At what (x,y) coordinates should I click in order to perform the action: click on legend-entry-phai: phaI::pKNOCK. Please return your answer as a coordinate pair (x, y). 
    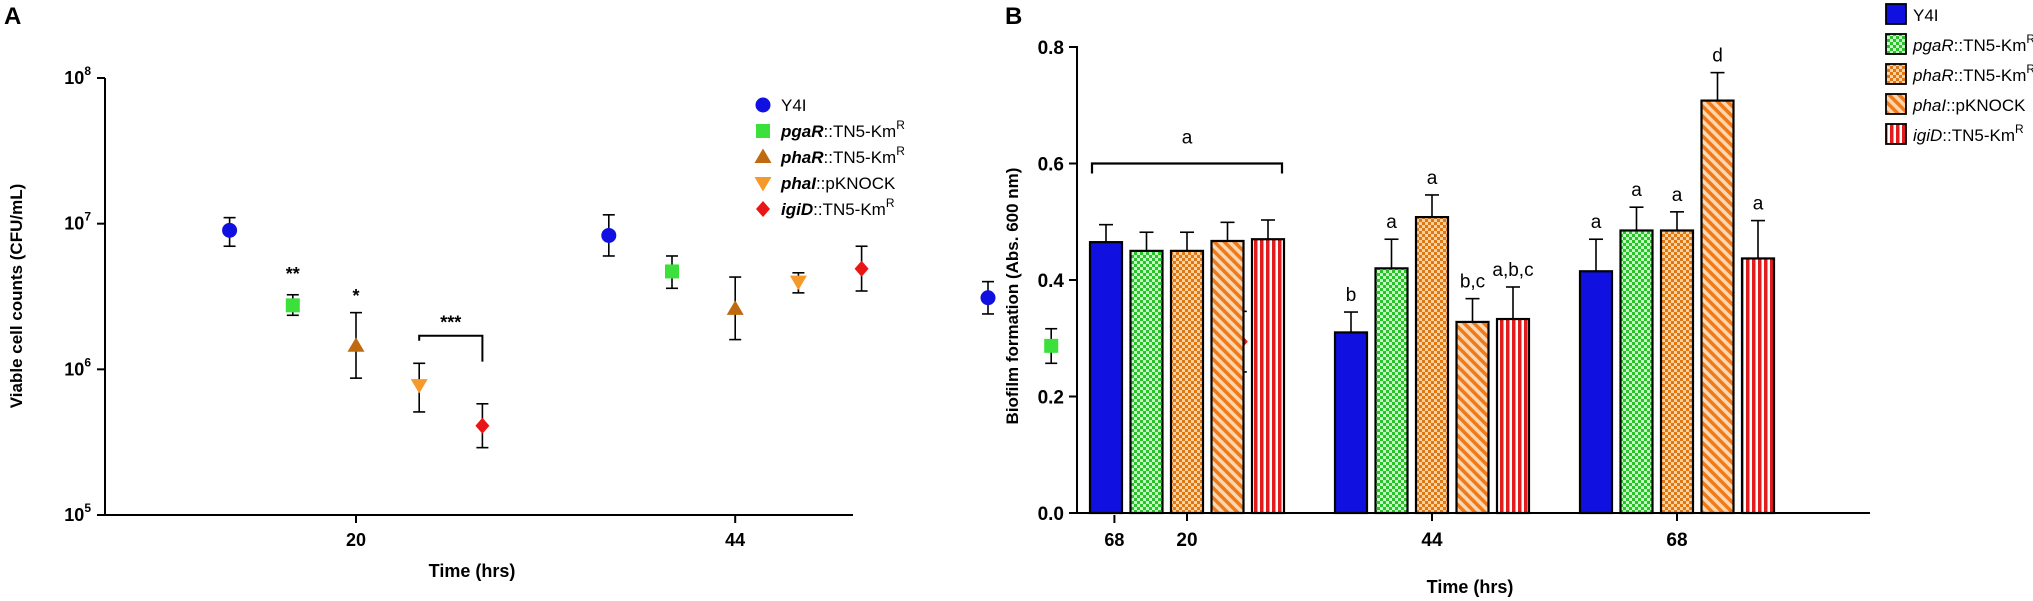
    Looking at the image, I should click on (825, 183).